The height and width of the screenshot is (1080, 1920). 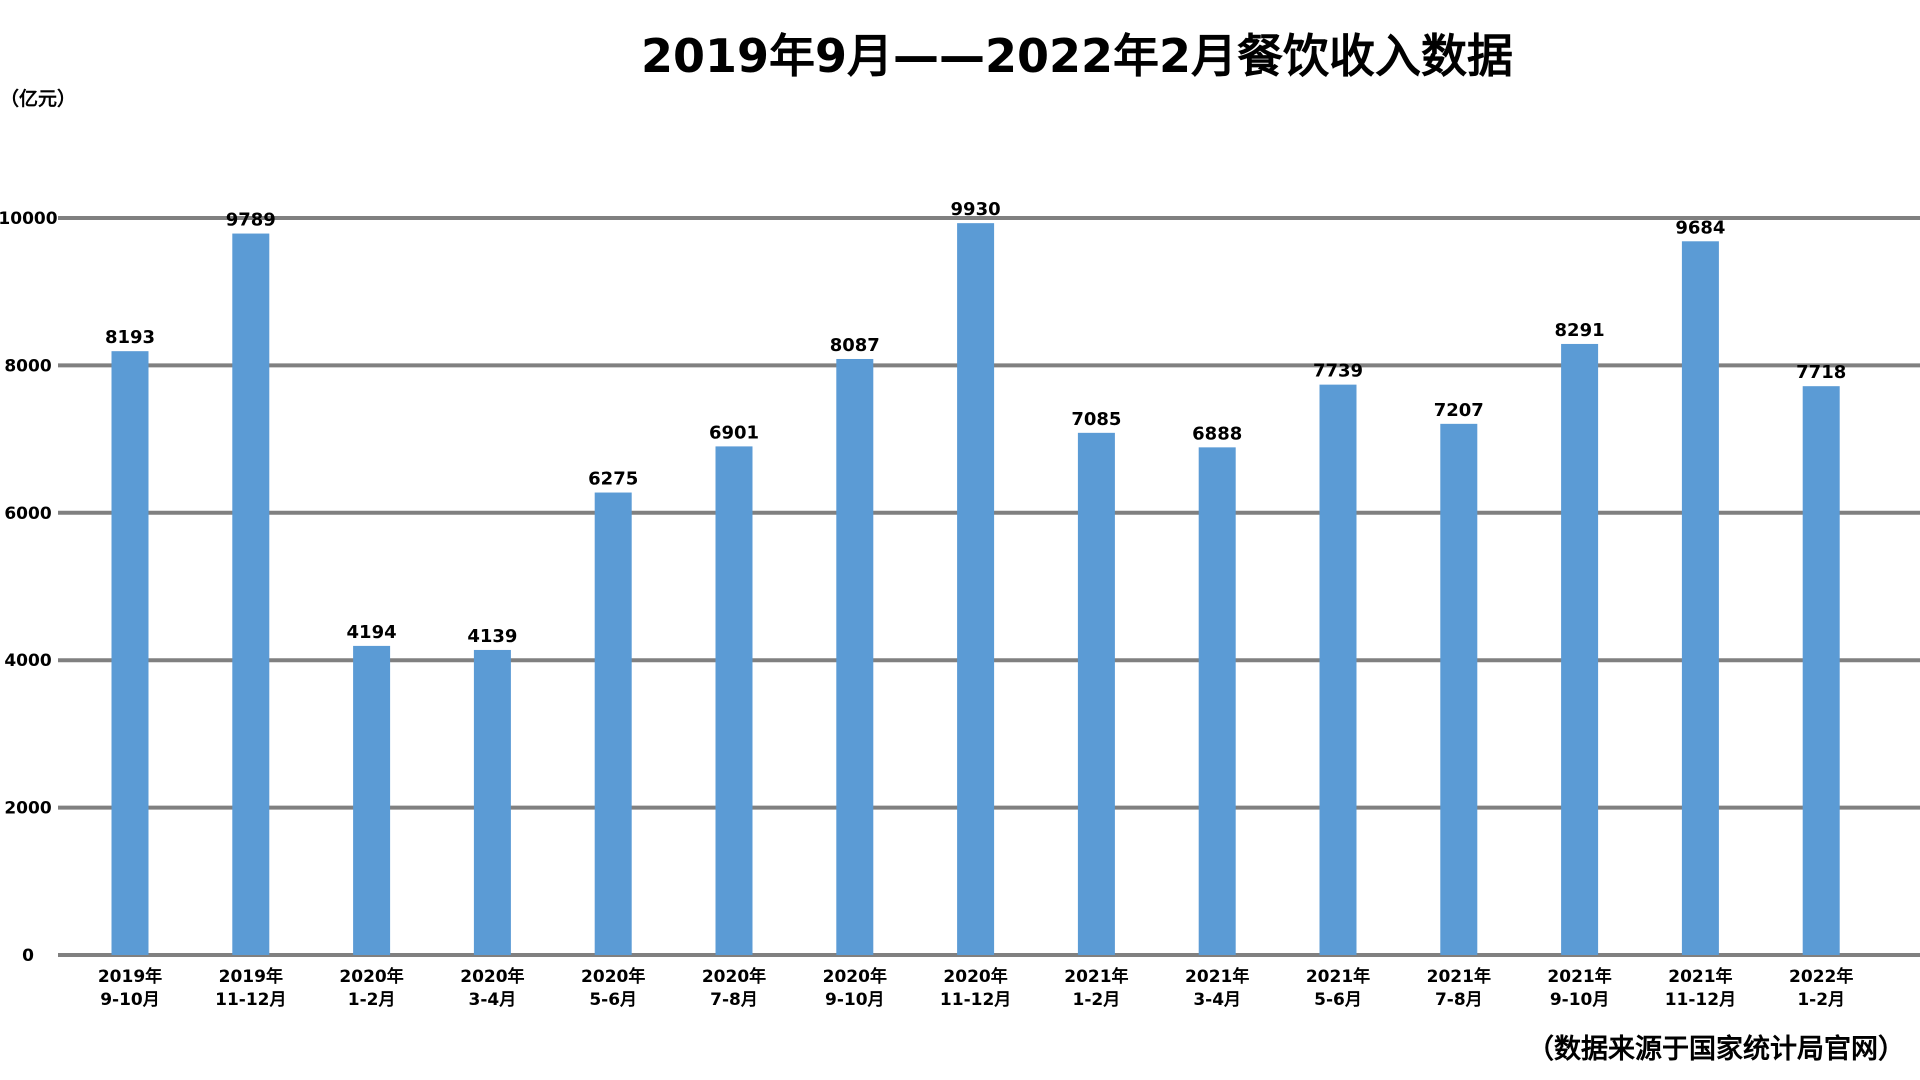 I want to click on y-tick-label: 2000, so click(x=27, y=809).